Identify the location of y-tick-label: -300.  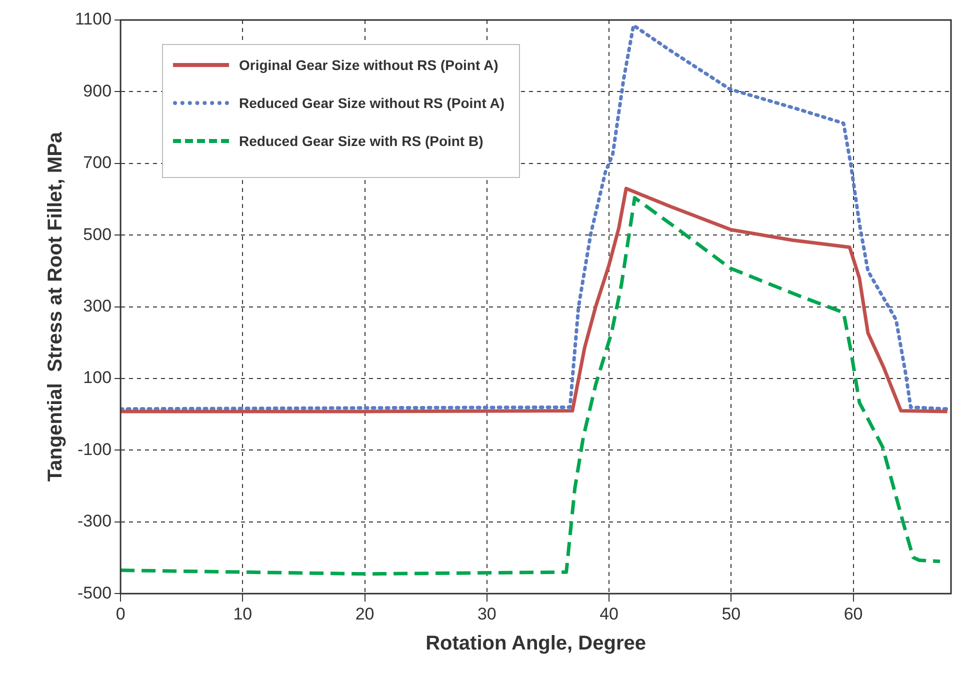
(95, 521).